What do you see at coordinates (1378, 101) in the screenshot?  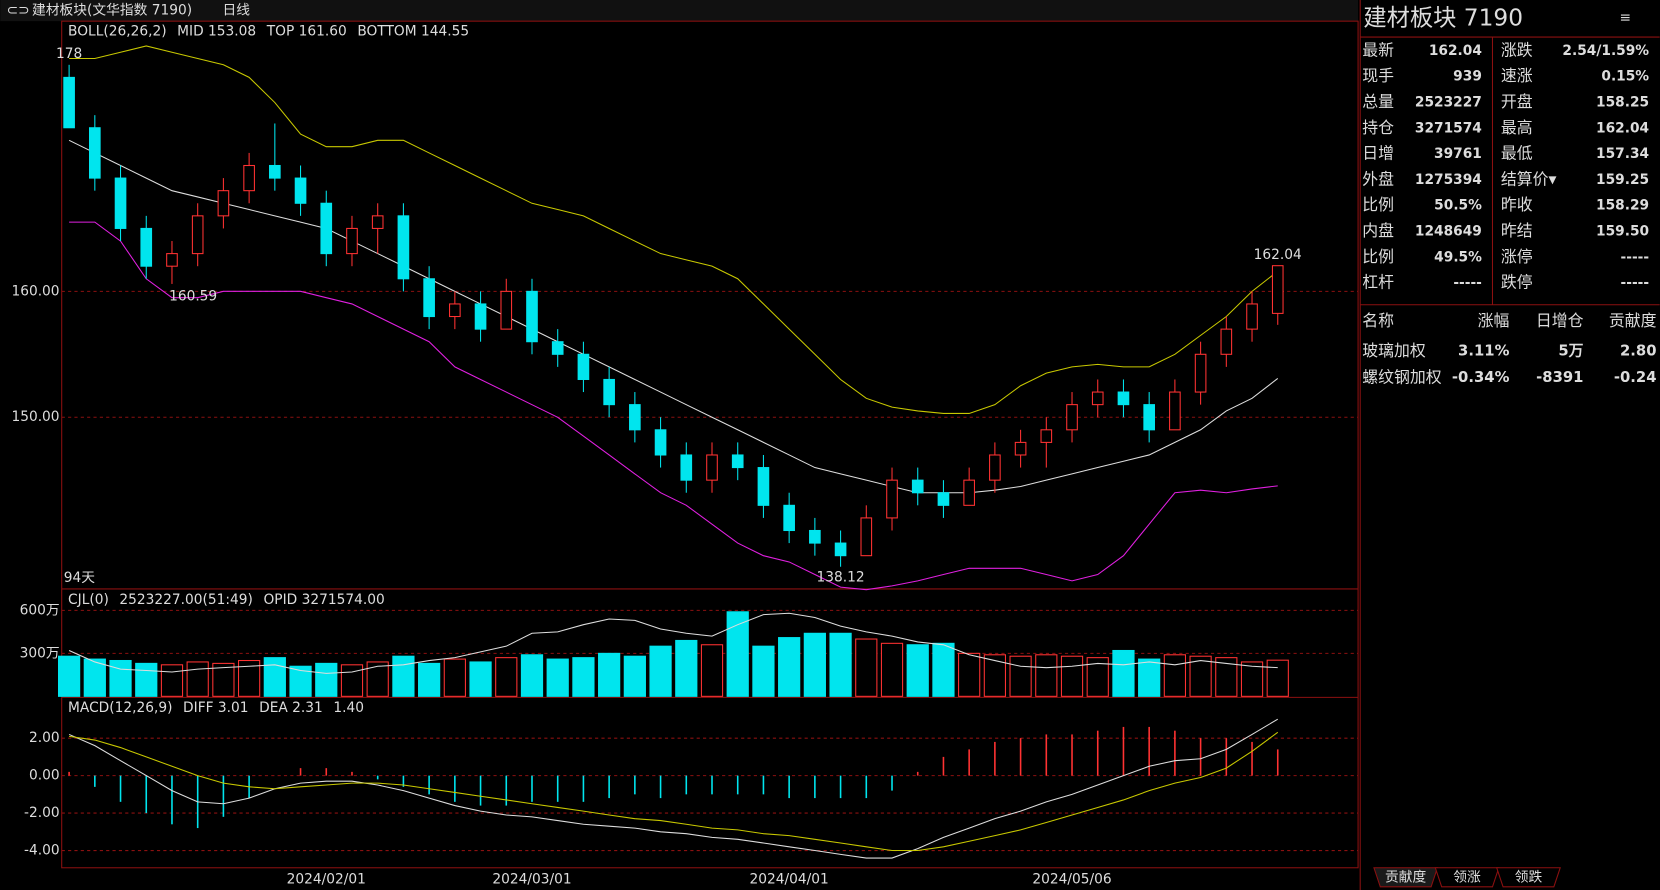 I see `quote-label: 总量` at bounding box center [1378, 101].